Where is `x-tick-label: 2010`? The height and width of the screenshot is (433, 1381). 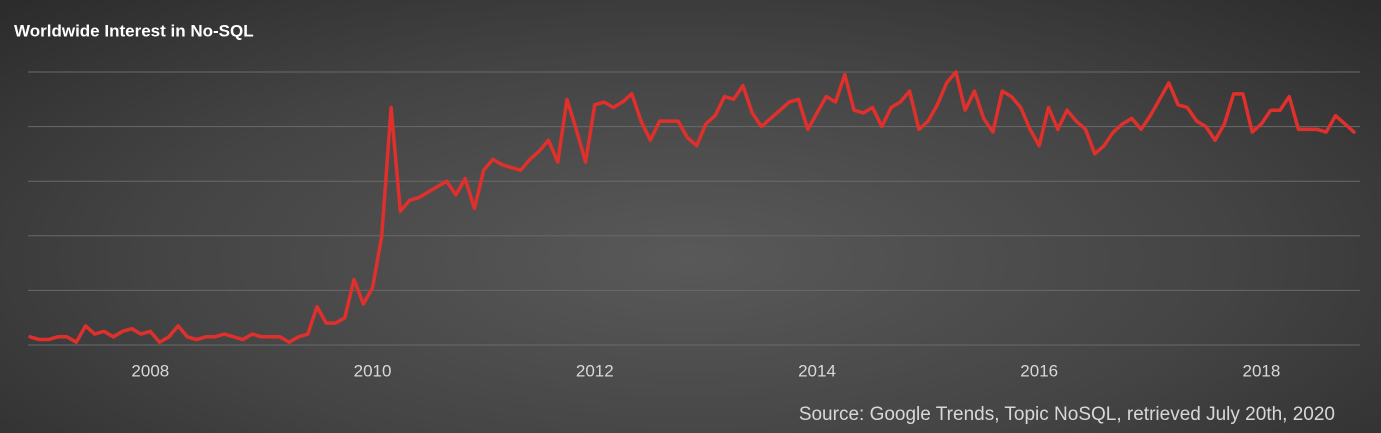 x-tick-label: 2010 is located at coordinates (373, 370).